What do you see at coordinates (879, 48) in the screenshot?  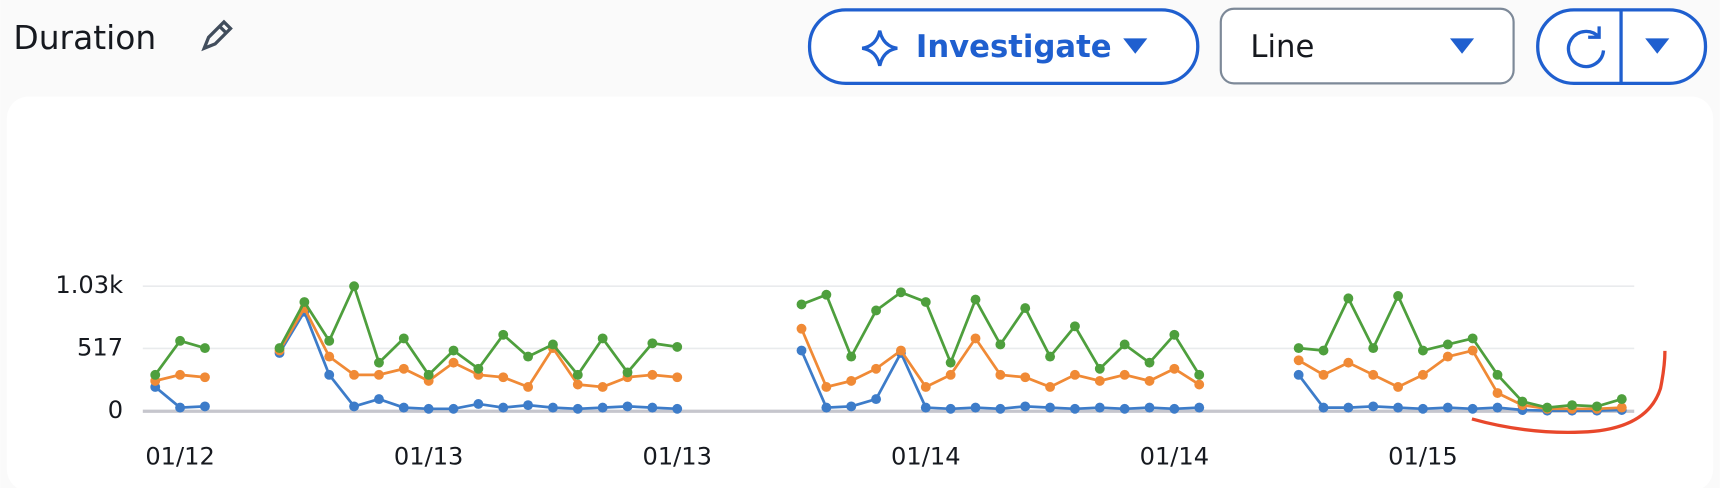 I see `sparkle-icon` at bounding box center [879, 48].